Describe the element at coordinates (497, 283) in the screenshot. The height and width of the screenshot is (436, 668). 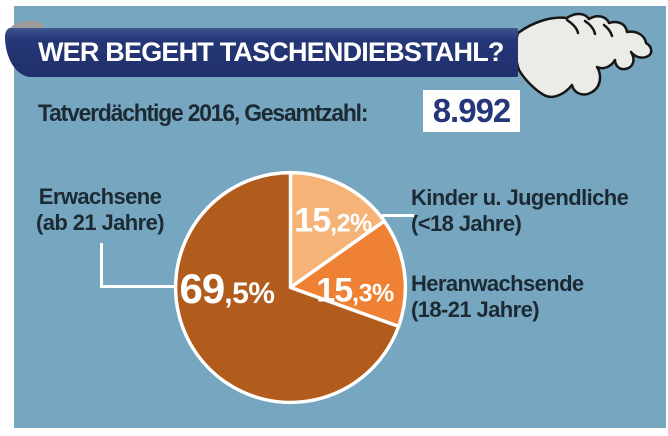
I see `callout-heranwachsende-name: Heranwachsende` at that location.